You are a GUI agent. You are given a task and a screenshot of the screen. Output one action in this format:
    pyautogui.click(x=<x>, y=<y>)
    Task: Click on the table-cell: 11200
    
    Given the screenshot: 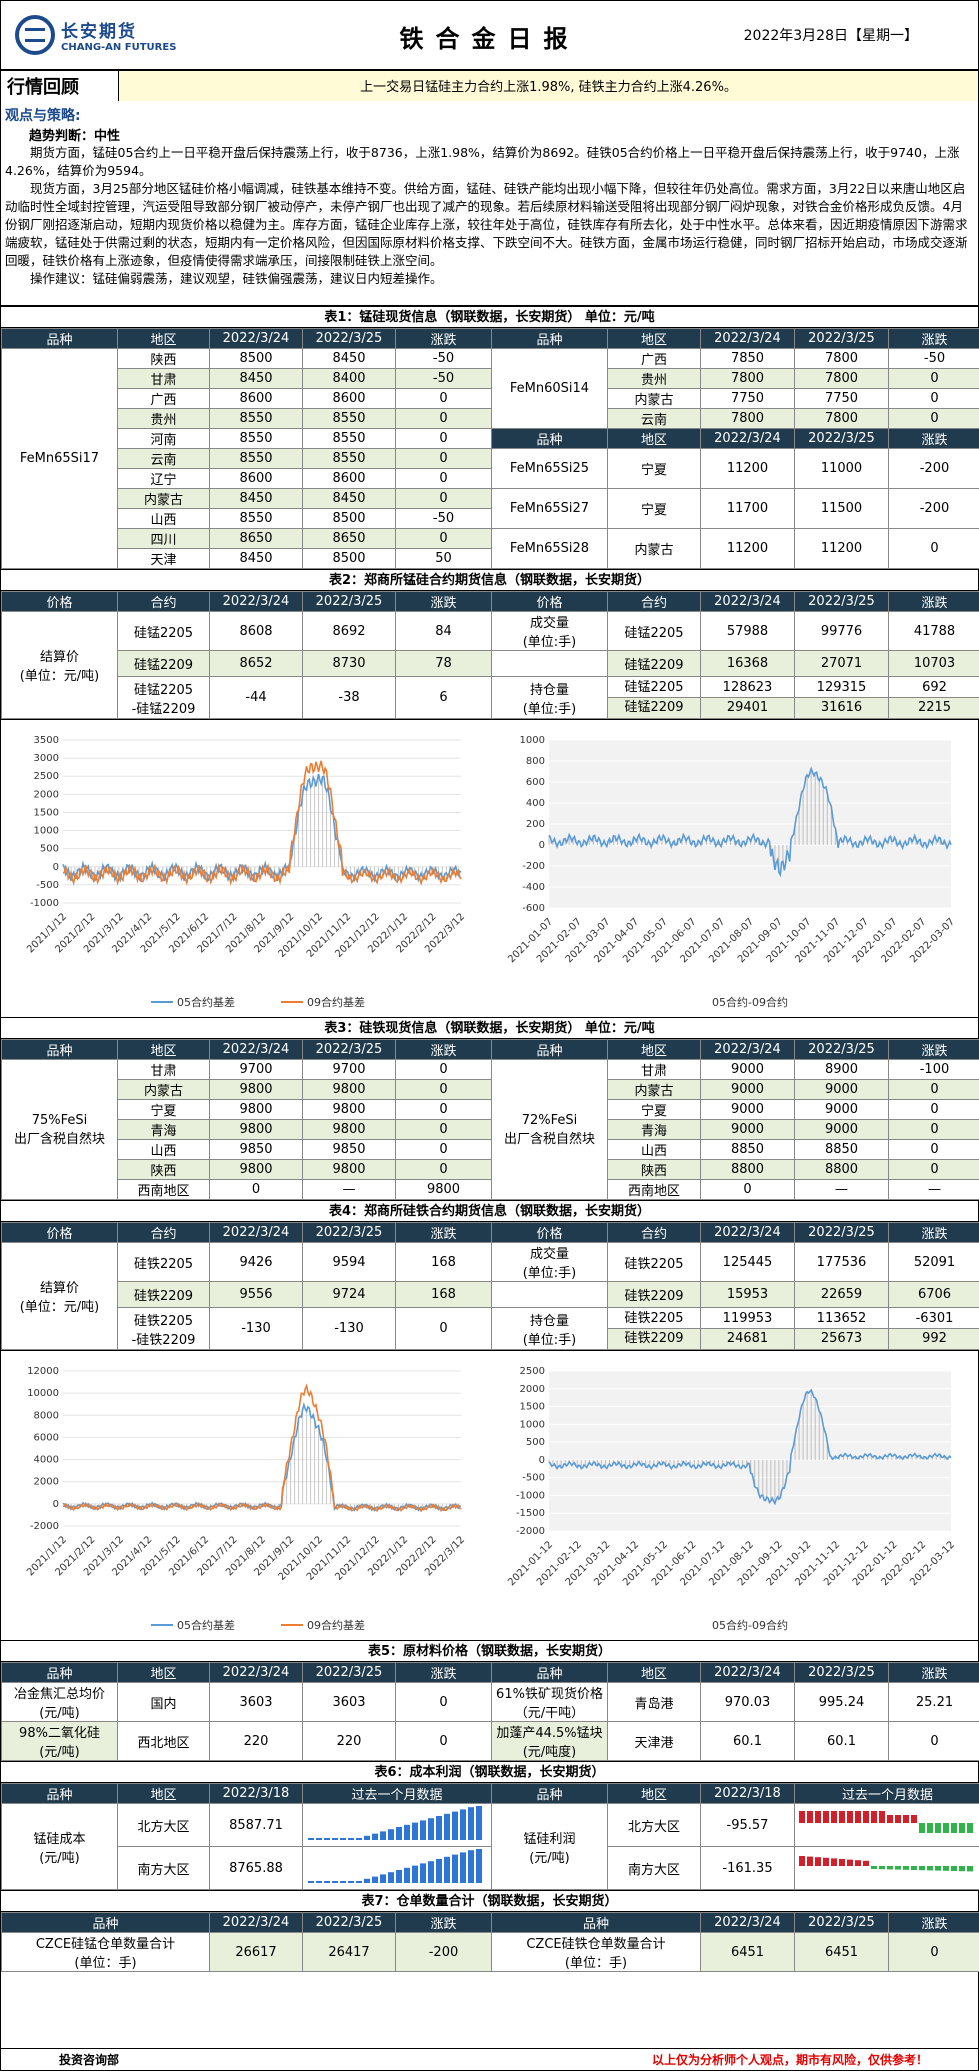 What is the action you would take?
    pyautogui.click(x=841, y=548)
    